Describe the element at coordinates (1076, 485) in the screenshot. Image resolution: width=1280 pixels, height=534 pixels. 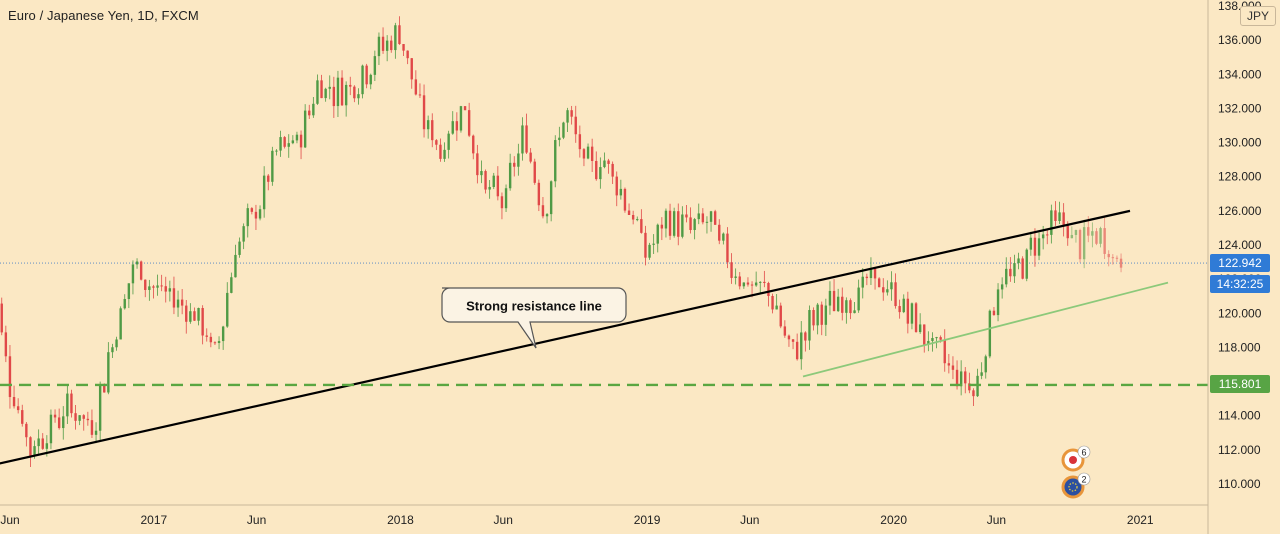
I see `event-badge-eu: 2` at that location.